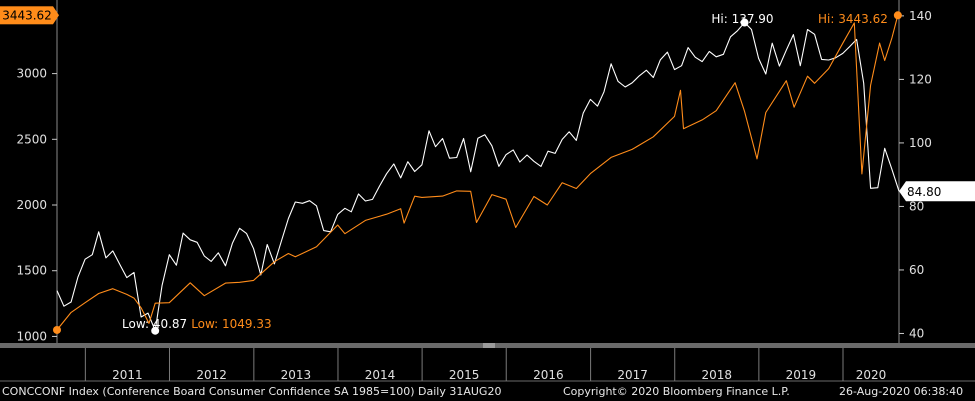 This screenshot has height=401, width=975. I want to click on right-tick-label: 40, so click(916, 333).